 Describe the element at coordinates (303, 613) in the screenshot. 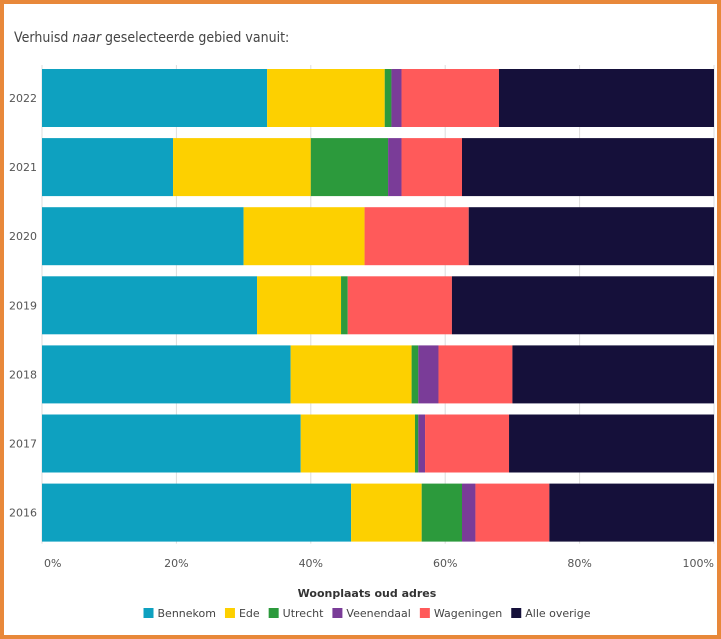

I see `legend-label: Utrecht` at that location.